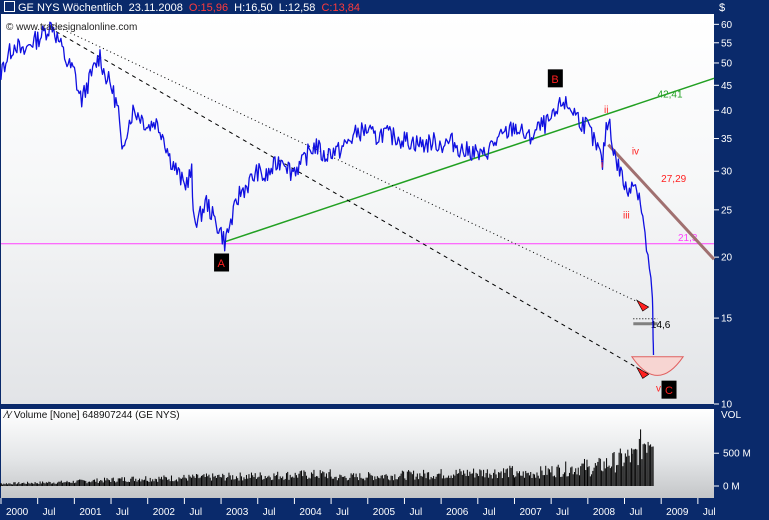 This screenshot has width=769, height=520. Describe the element at coordinates (661, 202) in the screenshot. I see `downtrend-channel` at that location.